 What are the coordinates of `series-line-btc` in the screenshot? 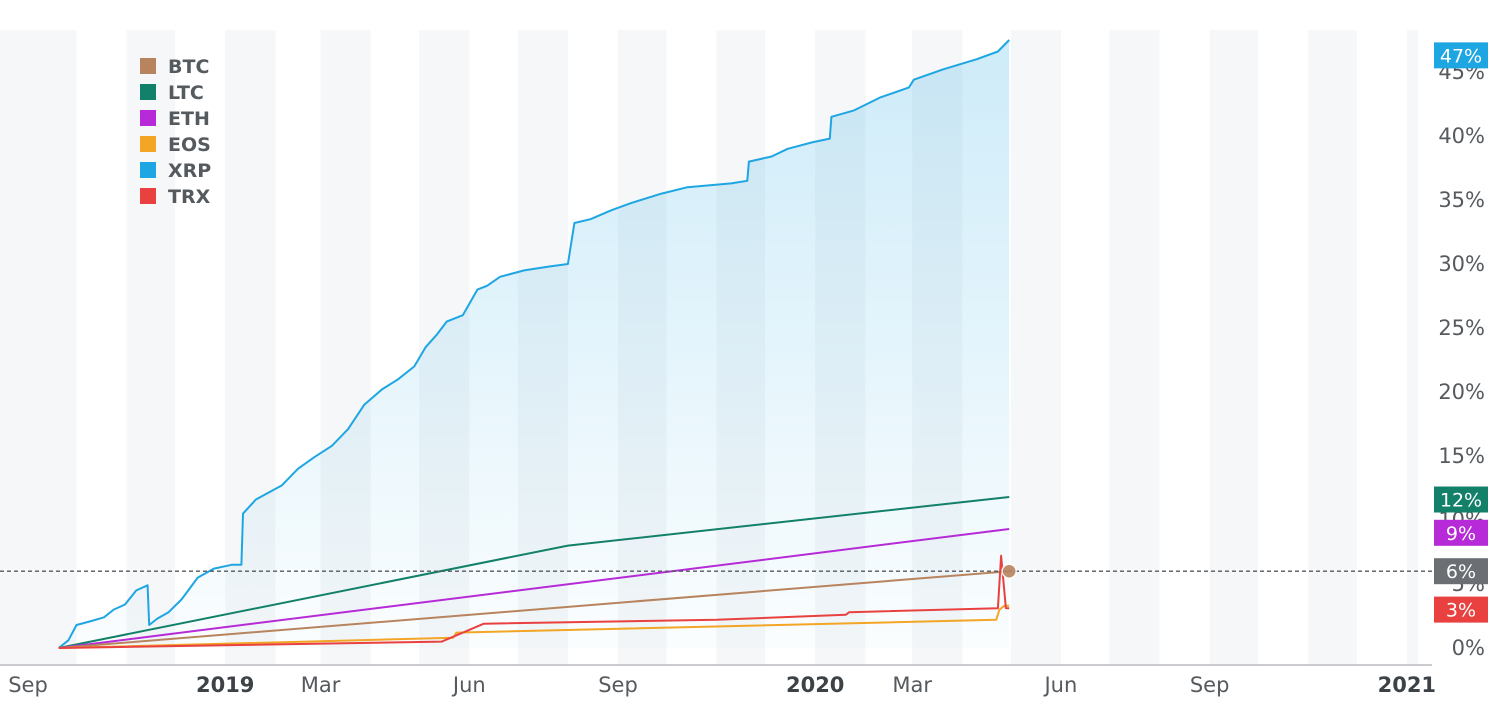 It's located at (534, 609).